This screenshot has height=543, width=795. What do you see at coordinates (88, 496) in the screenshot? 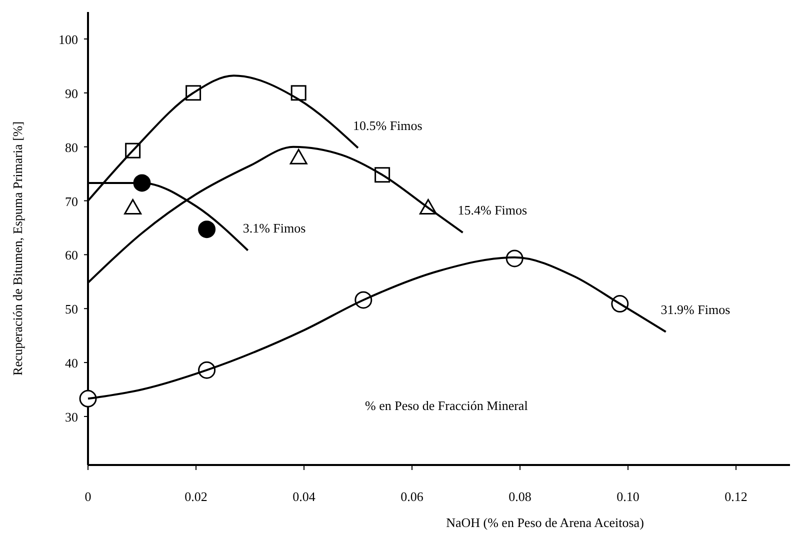
I see `x-tick-label: 0` at bounding box center [88, 496].